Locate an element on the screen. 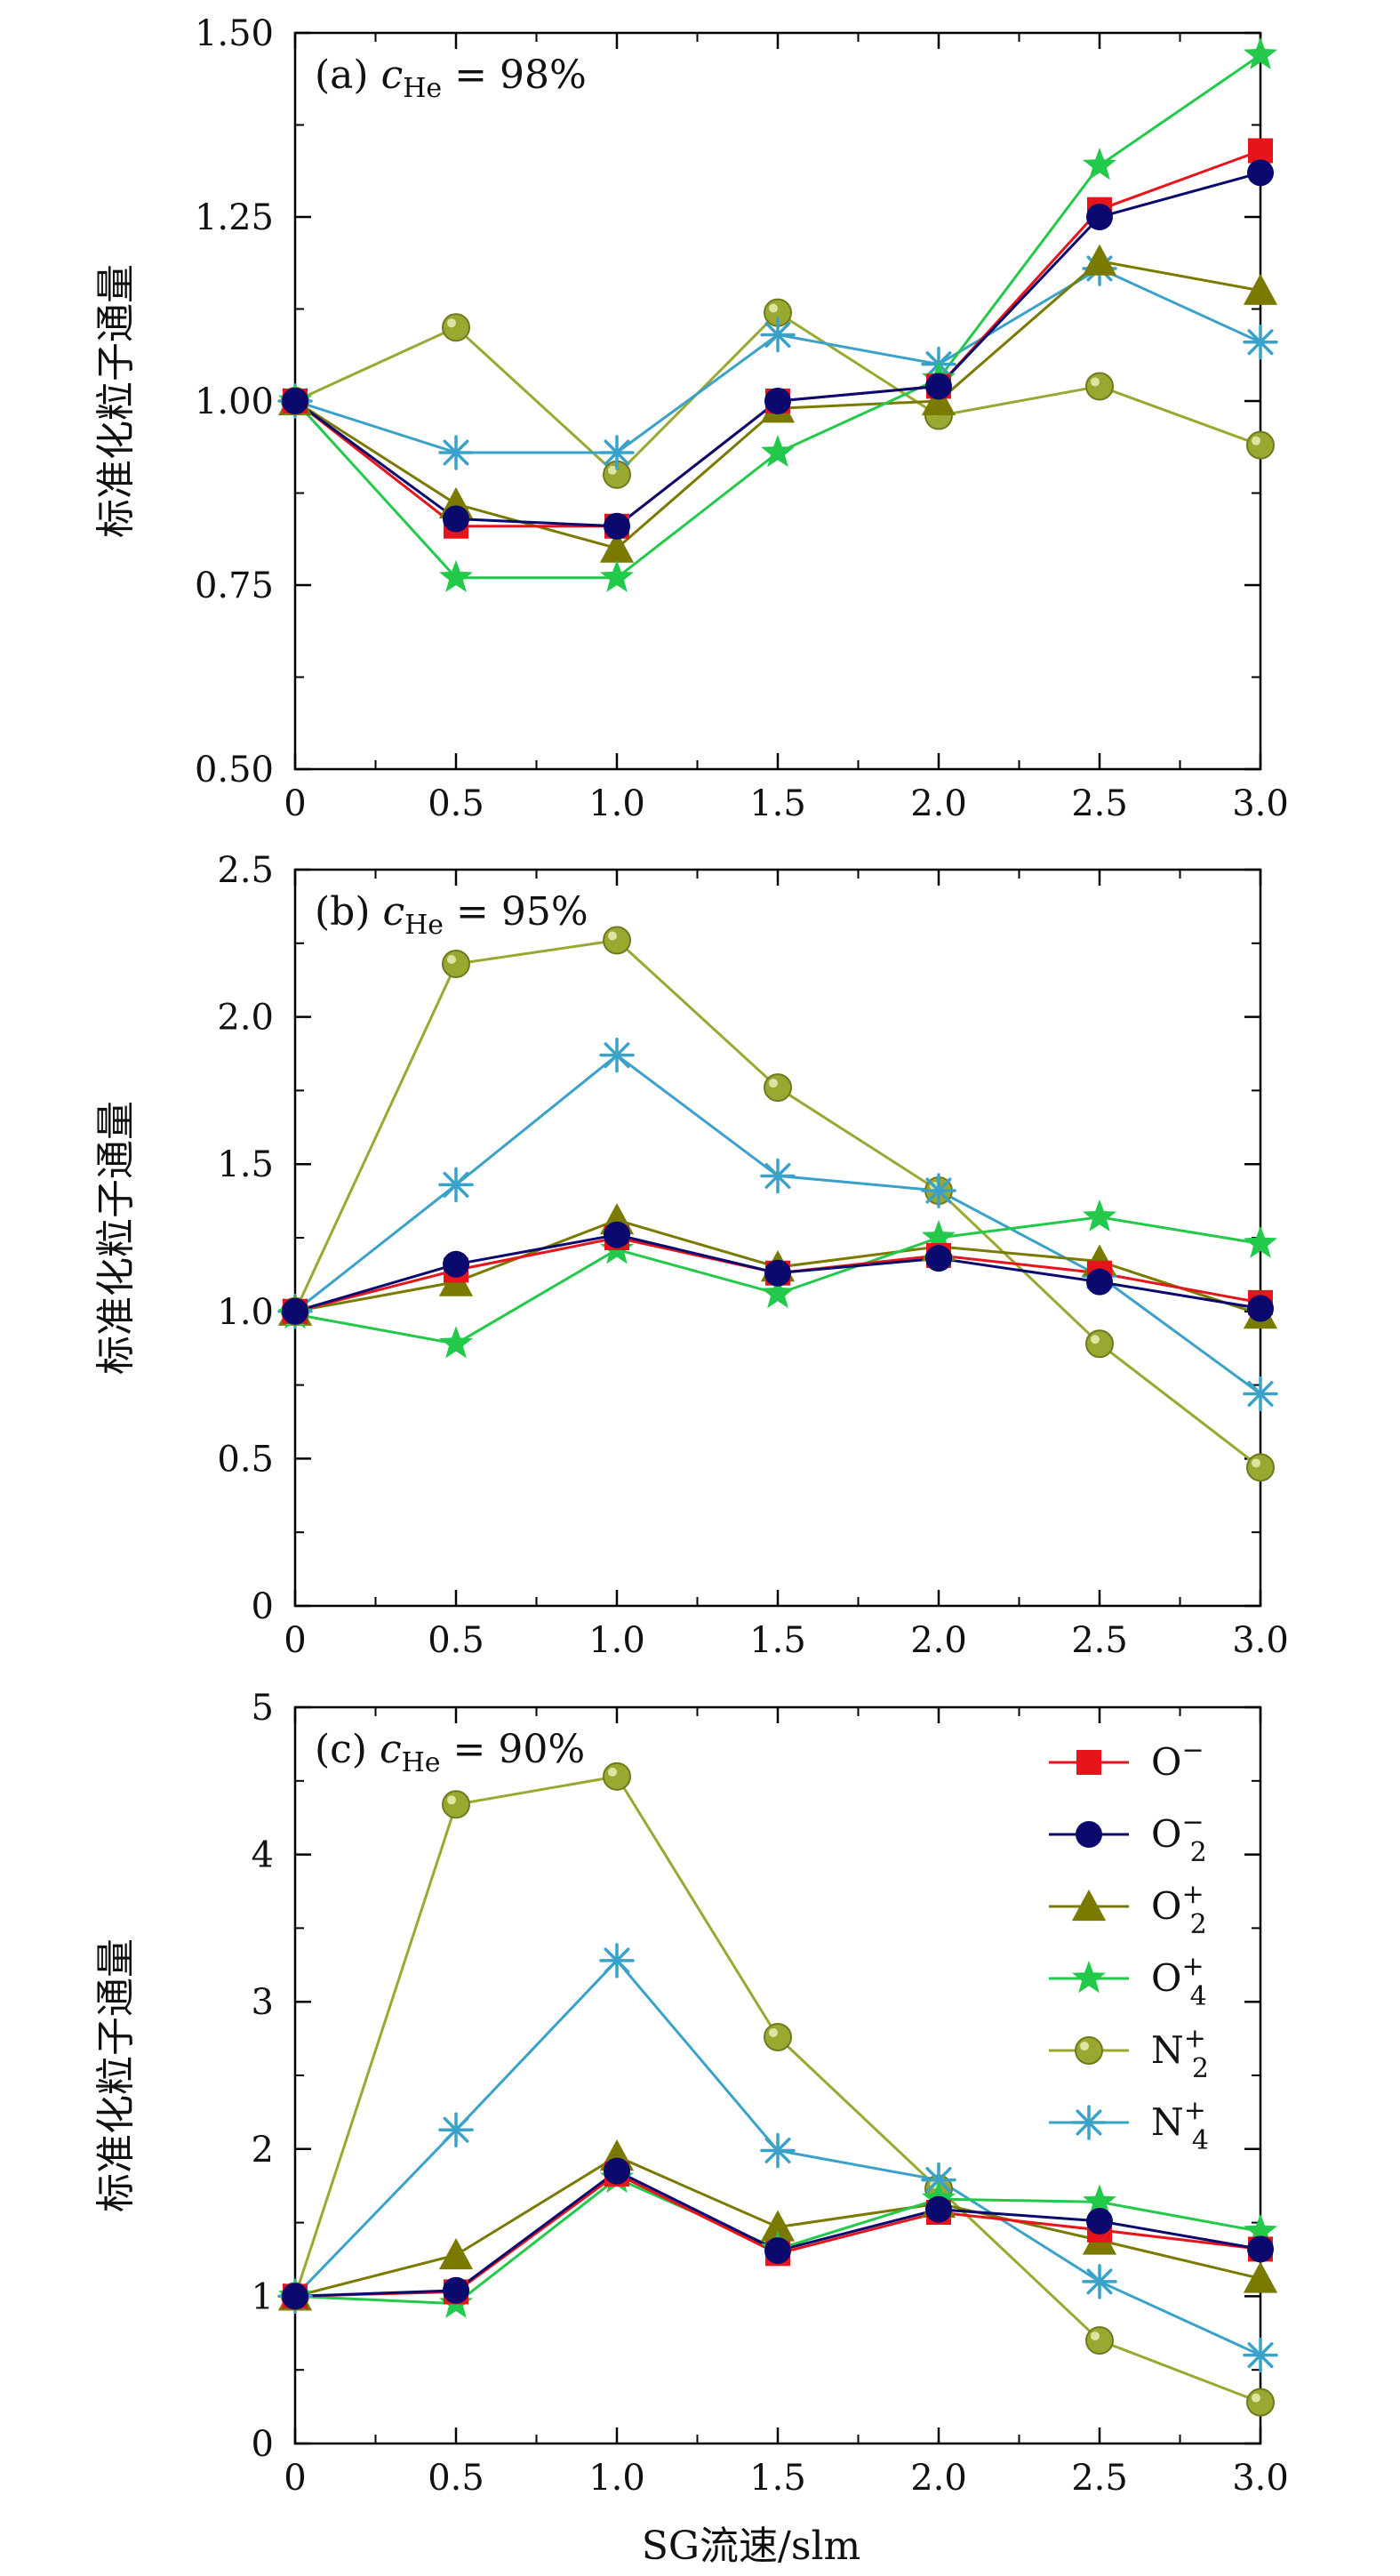  panel-var: c is located at coordinates (393, 912).